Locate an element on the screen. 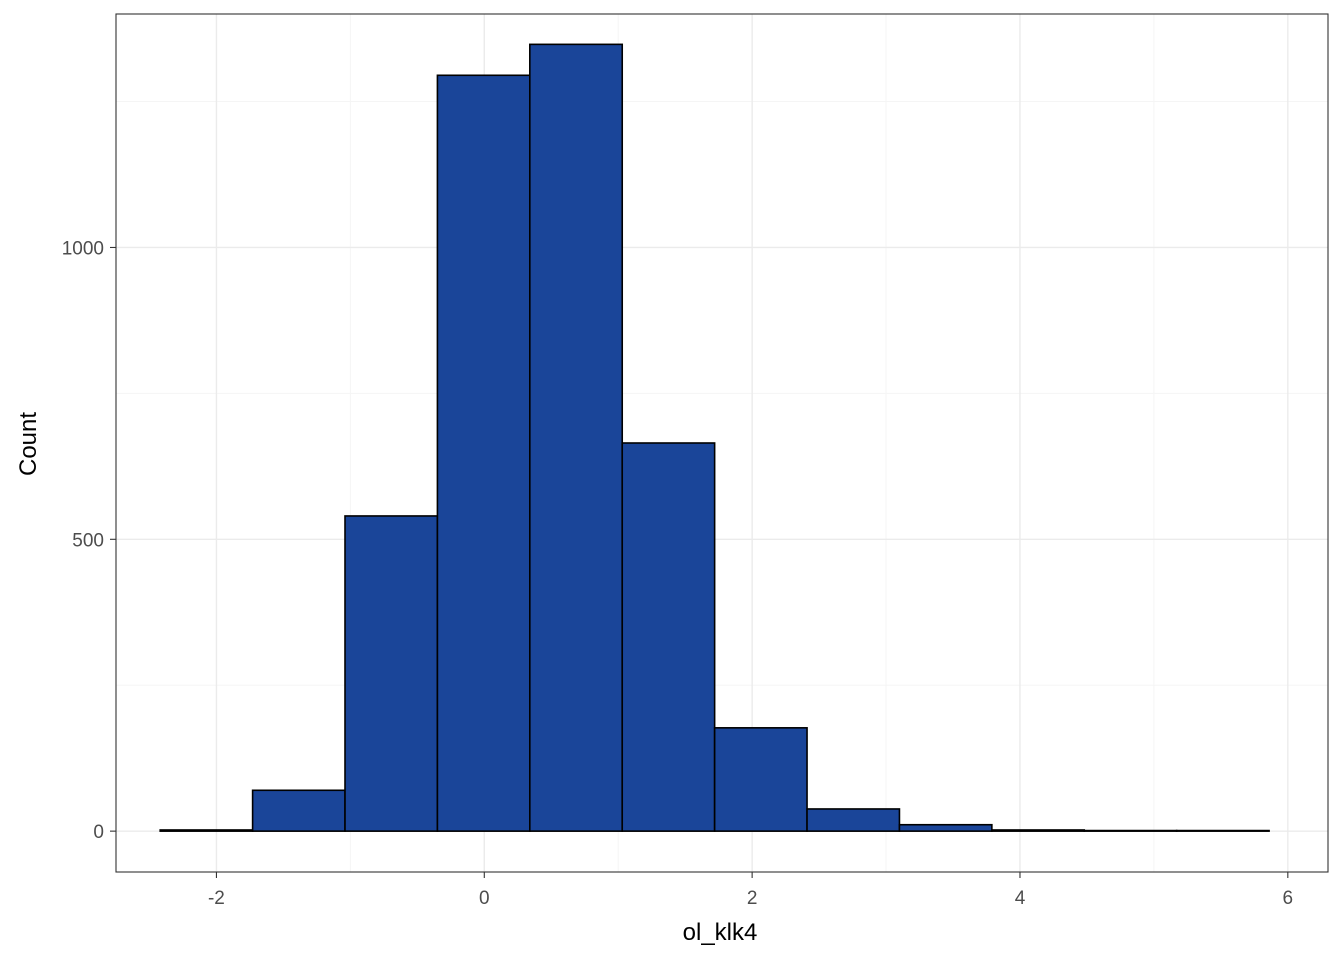 Image resolution: width=1344 pixels, height=960 pixels. y-tick-label: 500 is located at coordinates (88, 540).